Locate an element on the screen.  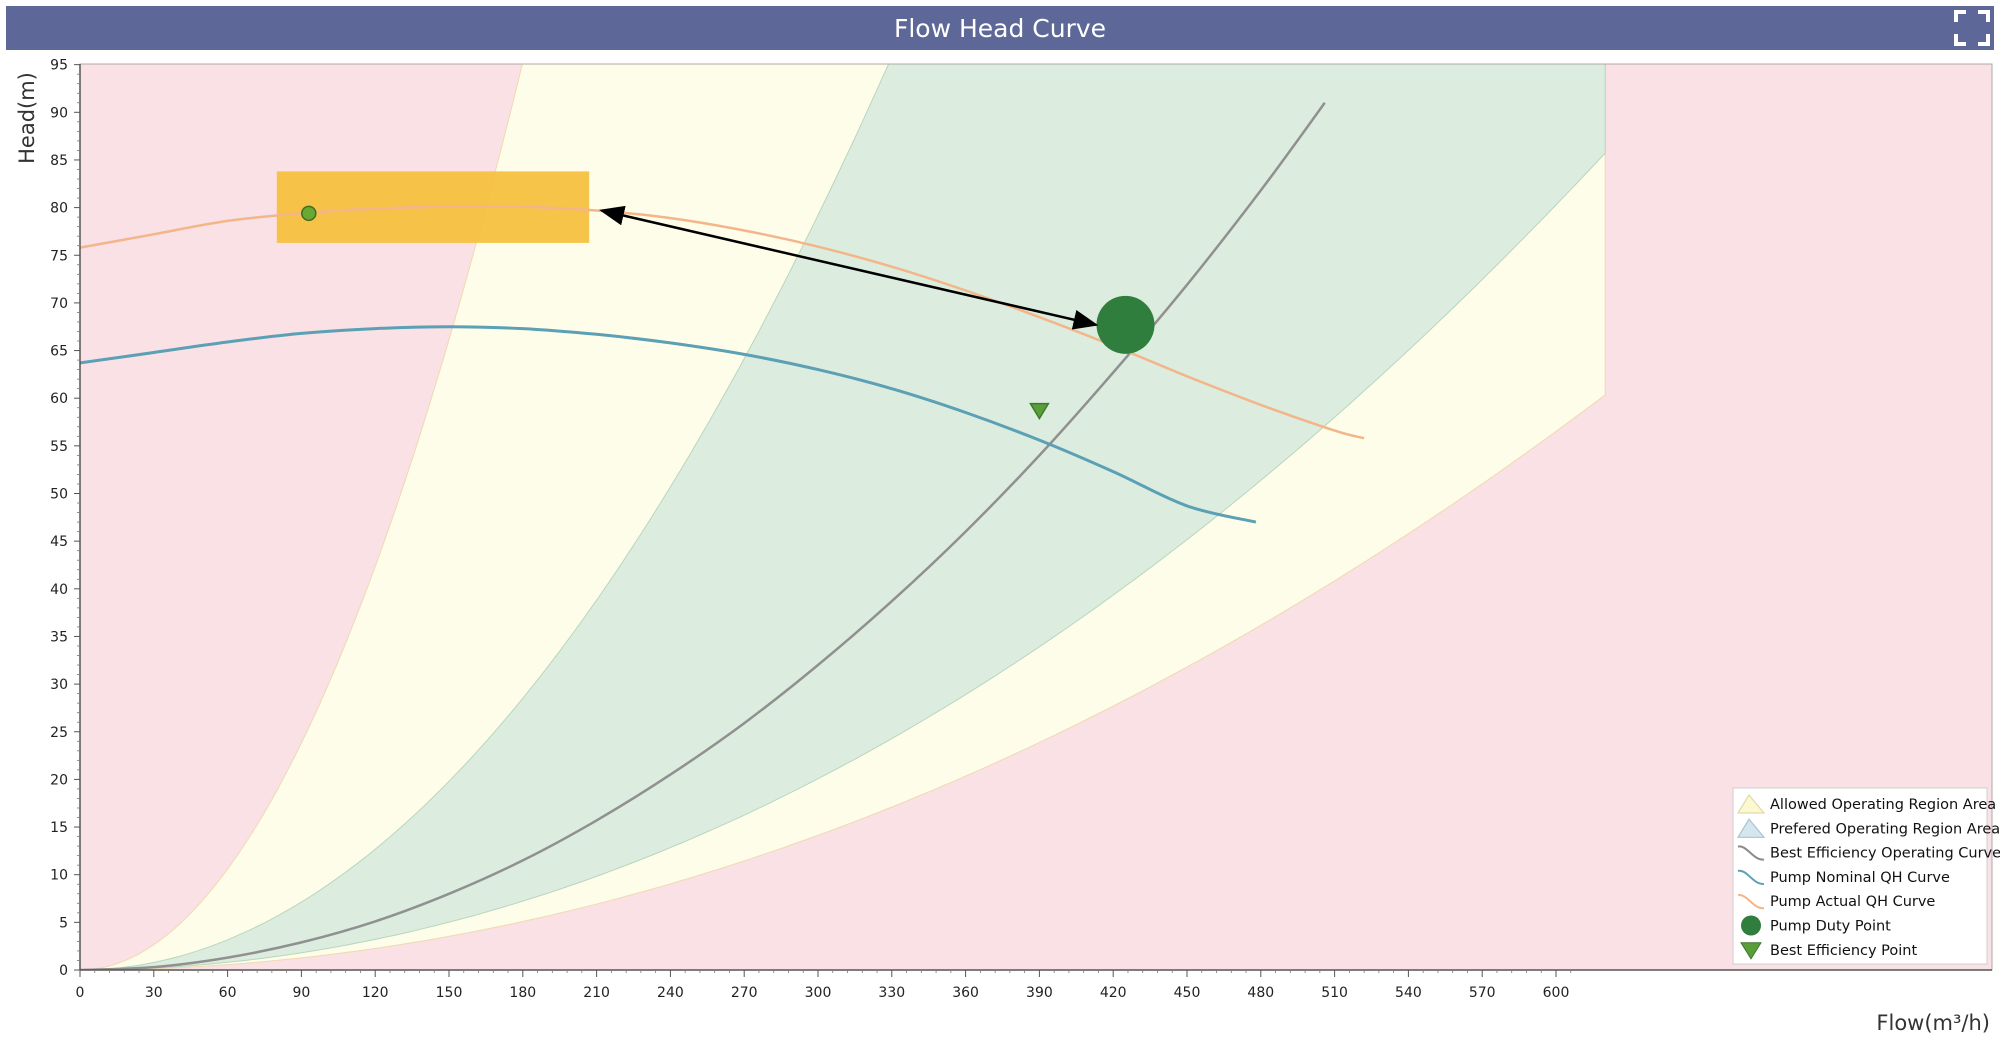
x-tick-label: 150 is located at coordinates (449, 993).